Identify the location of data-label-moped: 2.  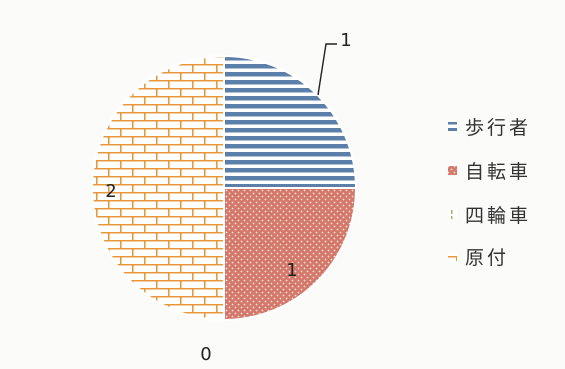
(110, 191).